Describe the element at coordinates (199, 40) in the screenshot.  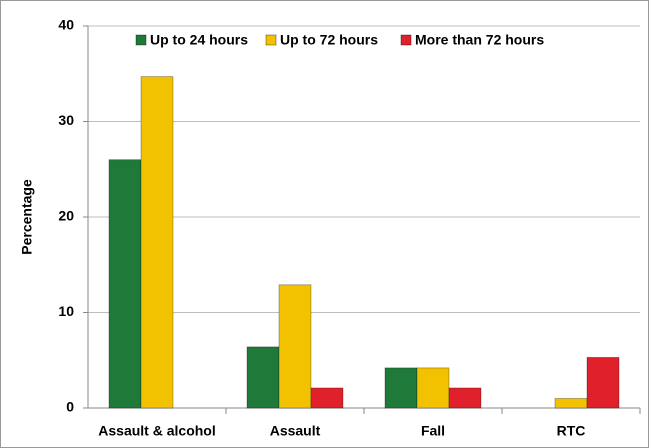
I see `legend-label: Up to 24 hours` at that location.